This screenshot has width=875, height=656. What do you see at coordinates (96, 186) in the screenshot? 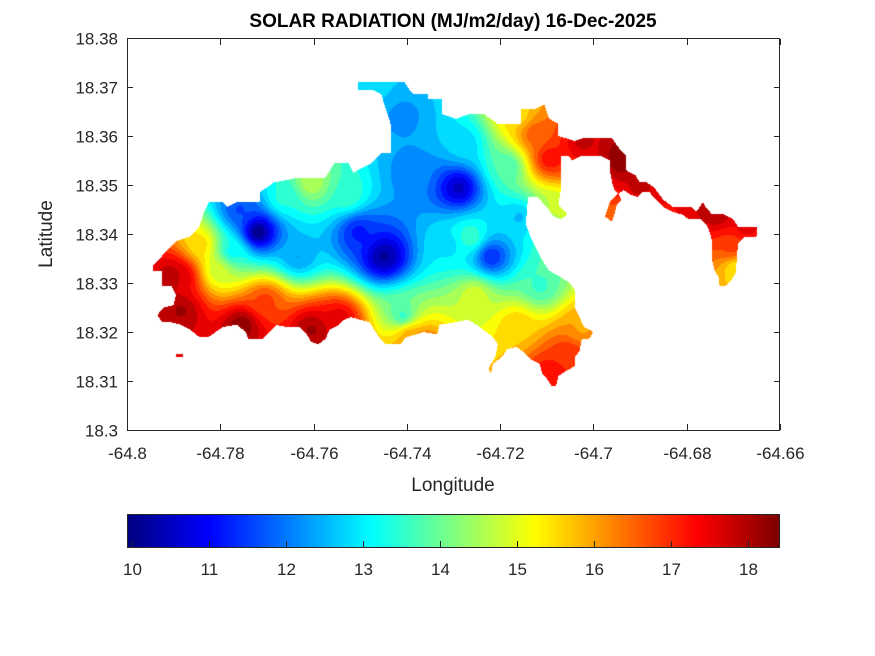
I see `y-tick-label: 18.35` at bounding box center [96, 186].